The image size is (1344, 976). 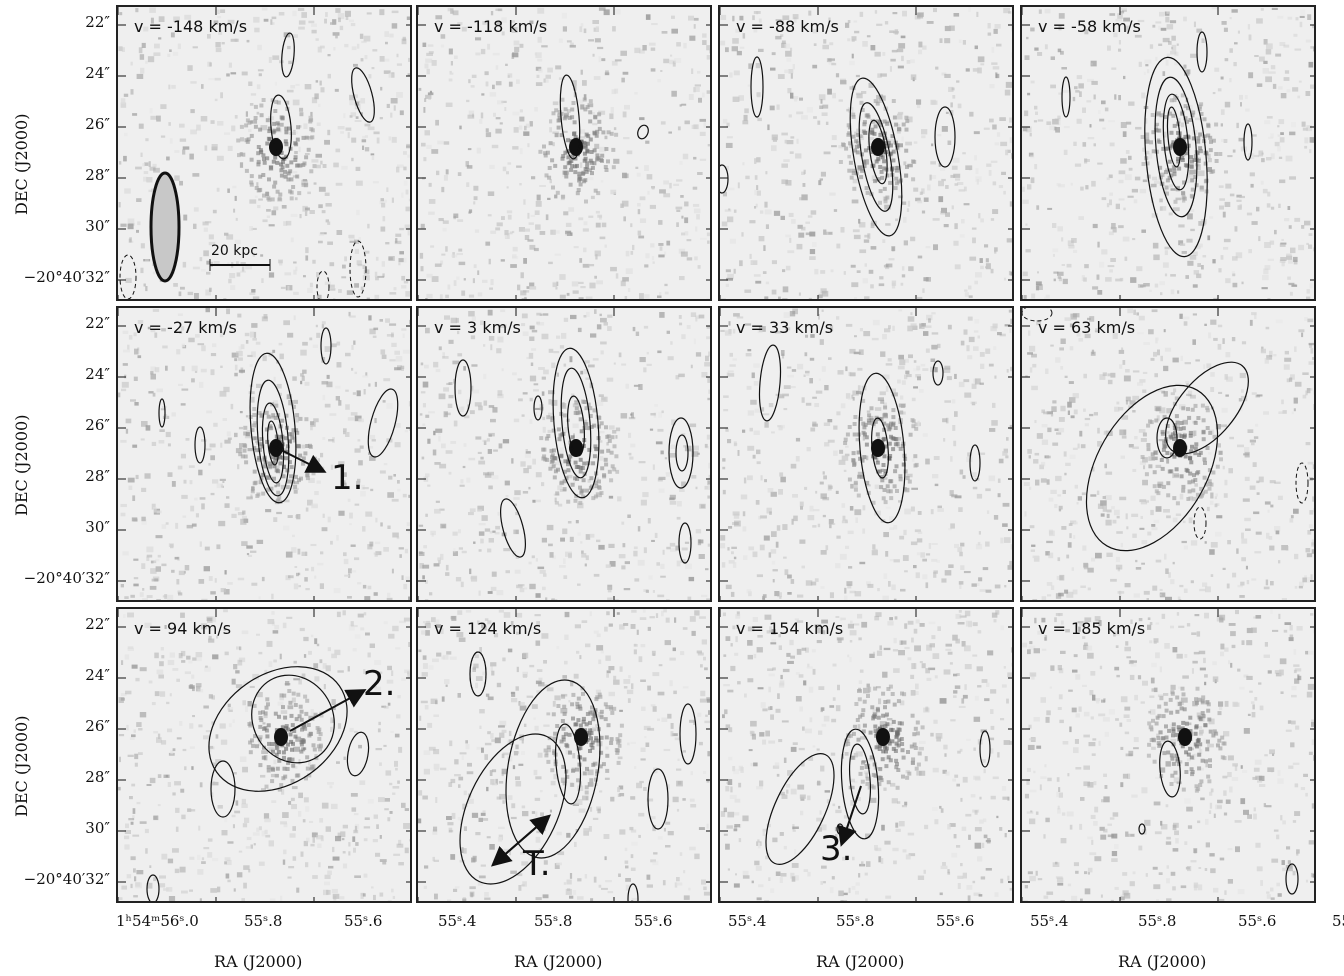 I want to click on velocity-label: v = -118 km/s, so click(x=490, y=26).